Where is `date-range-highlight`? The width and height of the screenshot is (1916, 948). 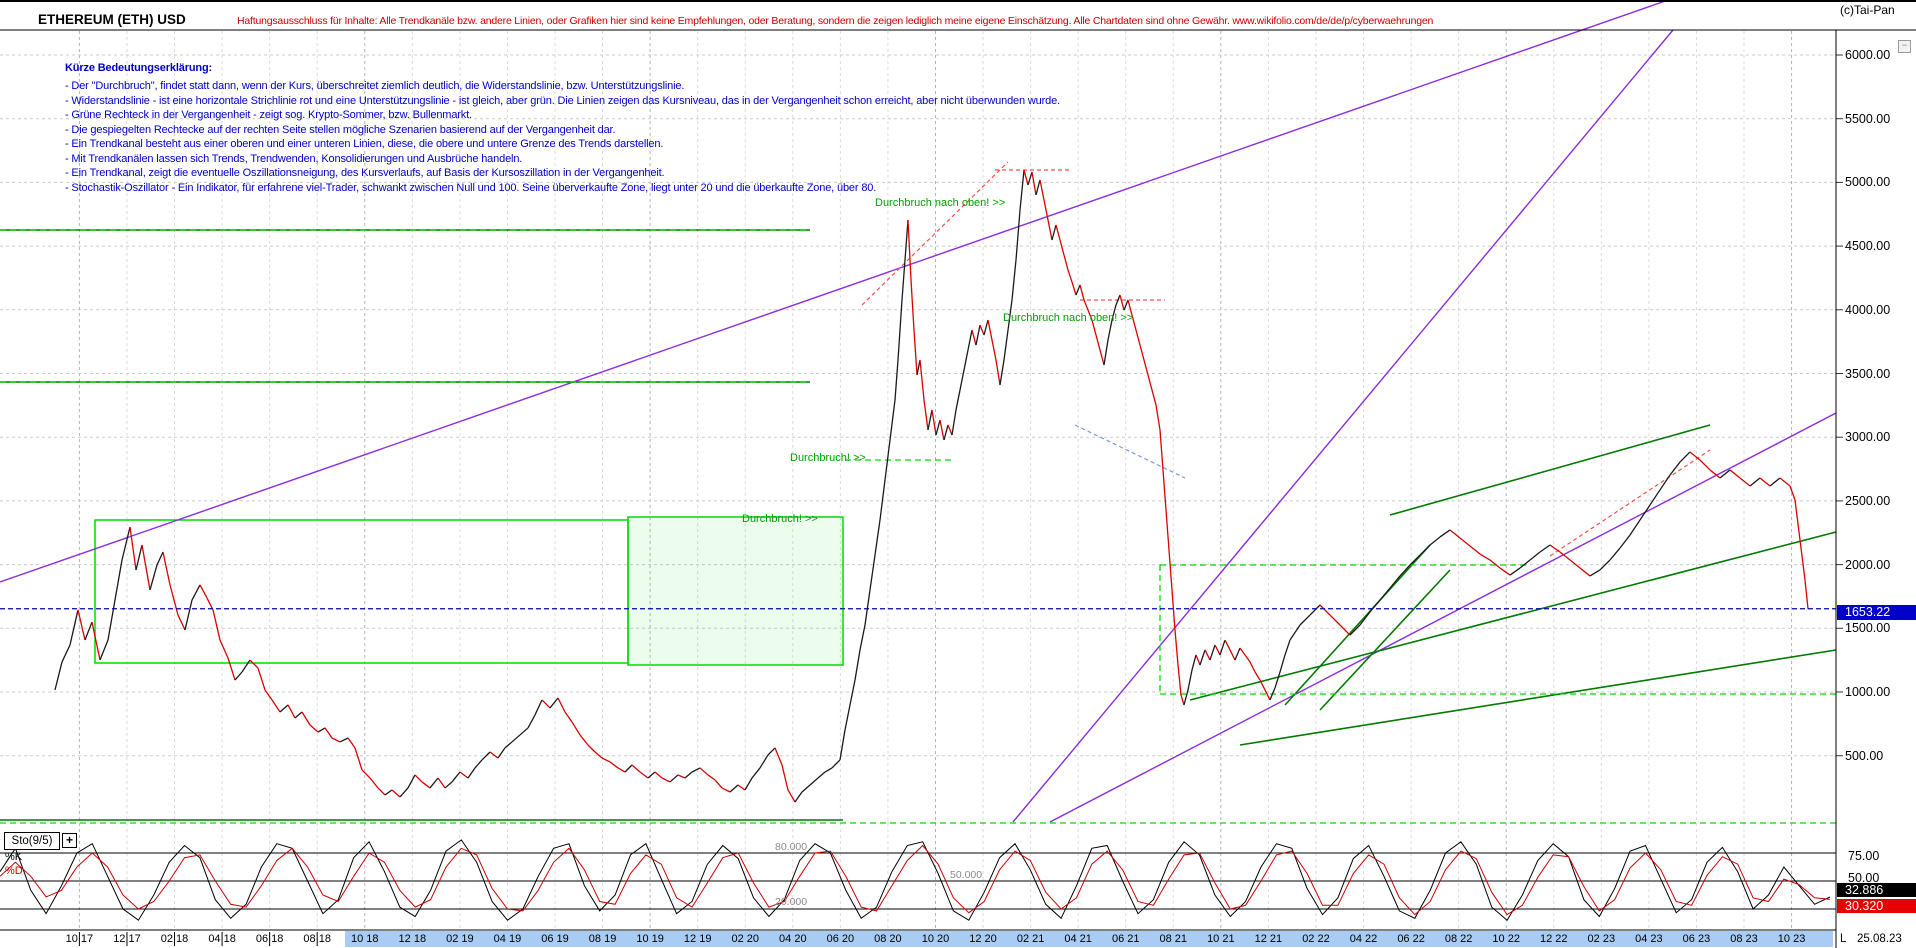 date-range-highlight is located at coordinates (1089, 939).